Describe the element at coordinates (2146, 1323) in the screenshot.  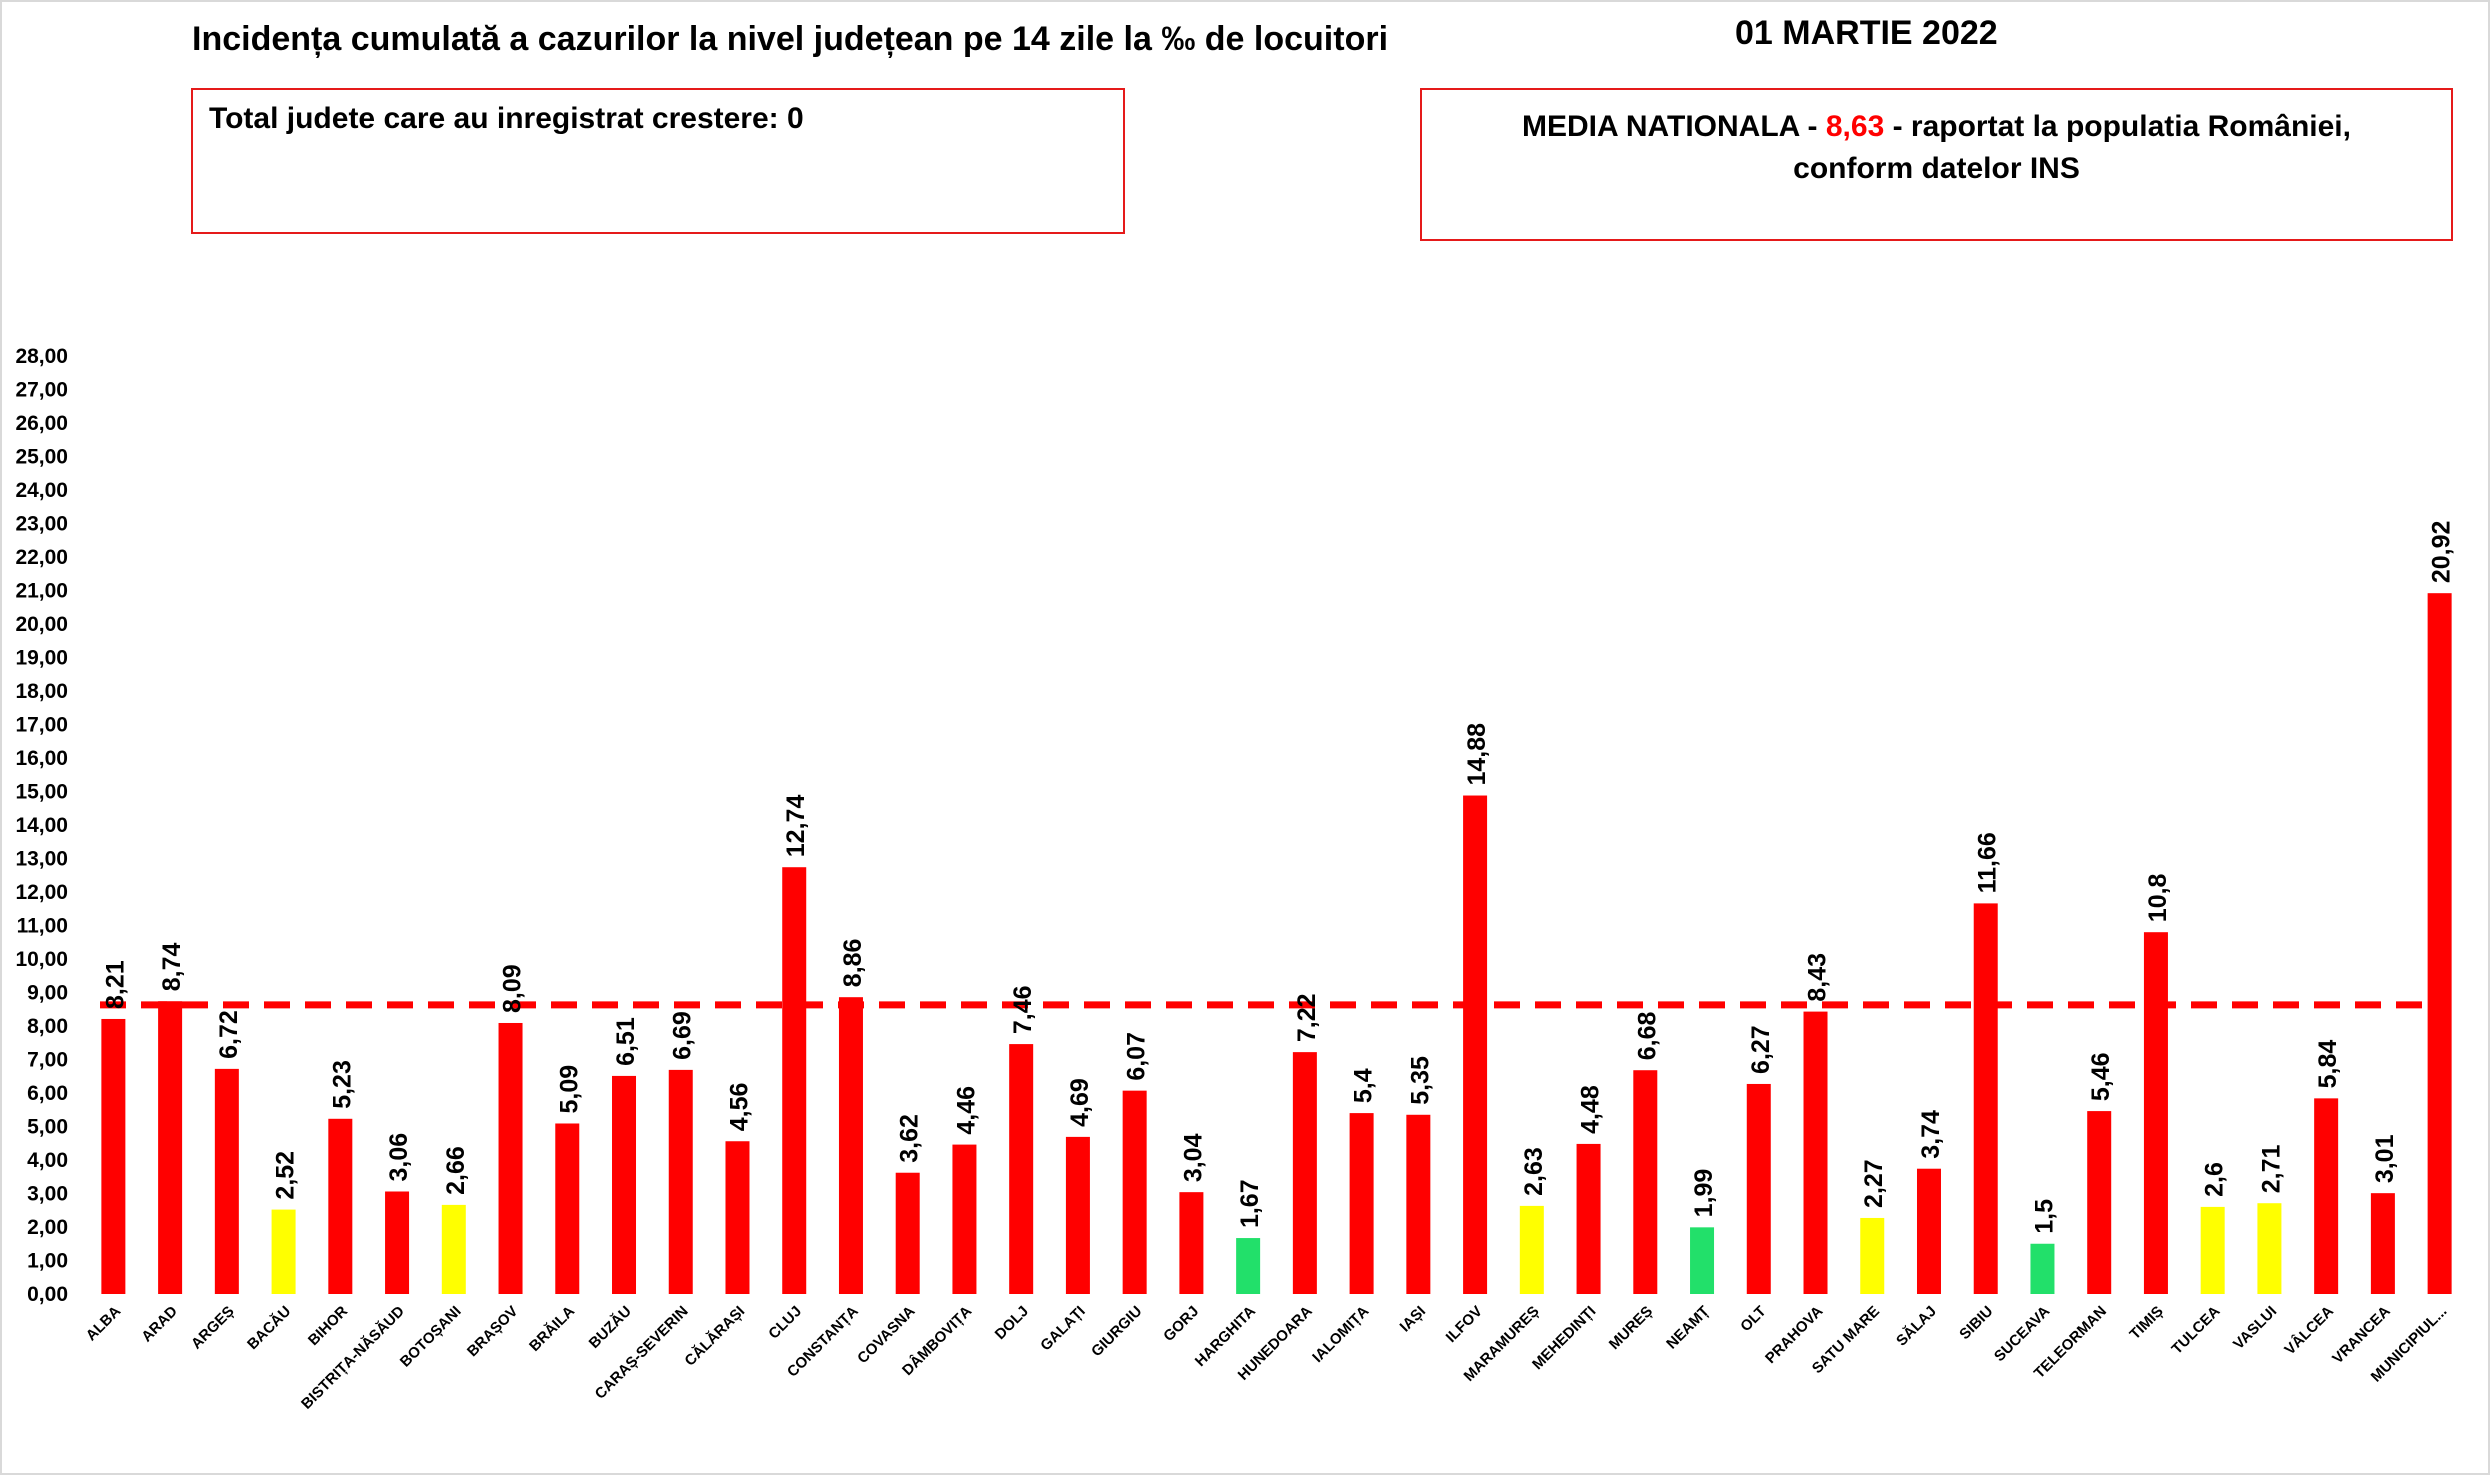
I see `x-category-label: TIMIȘ` at that location.